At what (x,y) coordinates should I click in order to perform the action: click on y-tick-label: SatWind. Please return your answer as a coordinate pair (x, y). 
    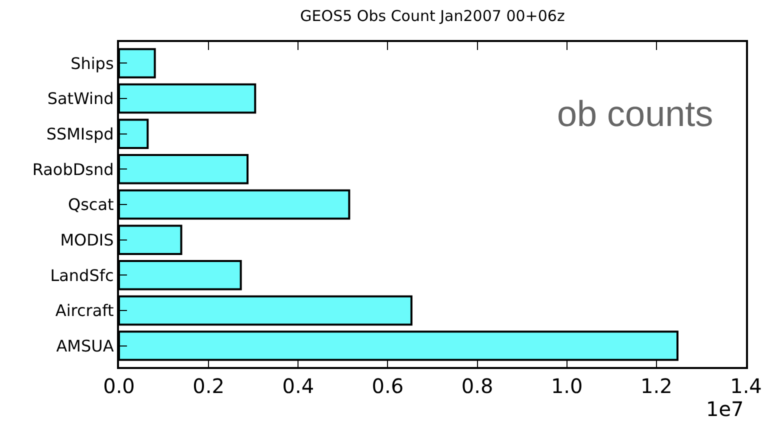
    Looking at the image, I should click on (80, 98).